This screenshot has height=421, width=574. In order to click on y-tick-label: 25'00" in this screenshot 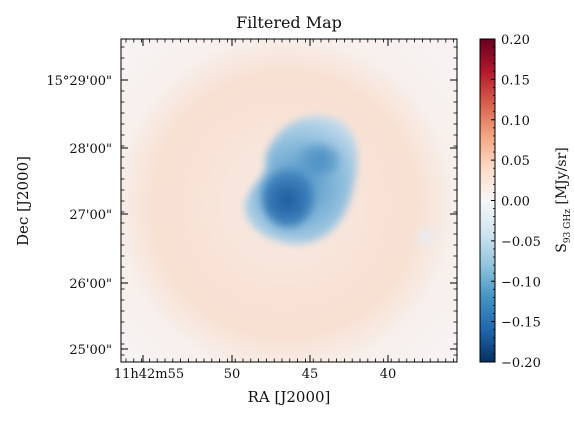, I will do `click(90, 350)`.